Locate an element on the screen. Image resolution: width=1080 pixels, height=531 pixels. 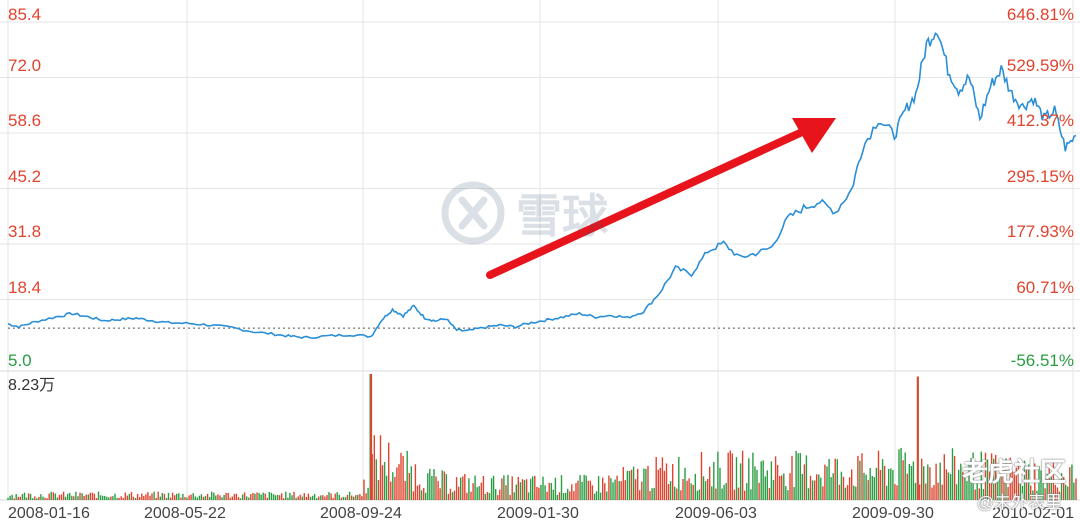
xueqiu-logo-icon is located at coordinates (473, 213).